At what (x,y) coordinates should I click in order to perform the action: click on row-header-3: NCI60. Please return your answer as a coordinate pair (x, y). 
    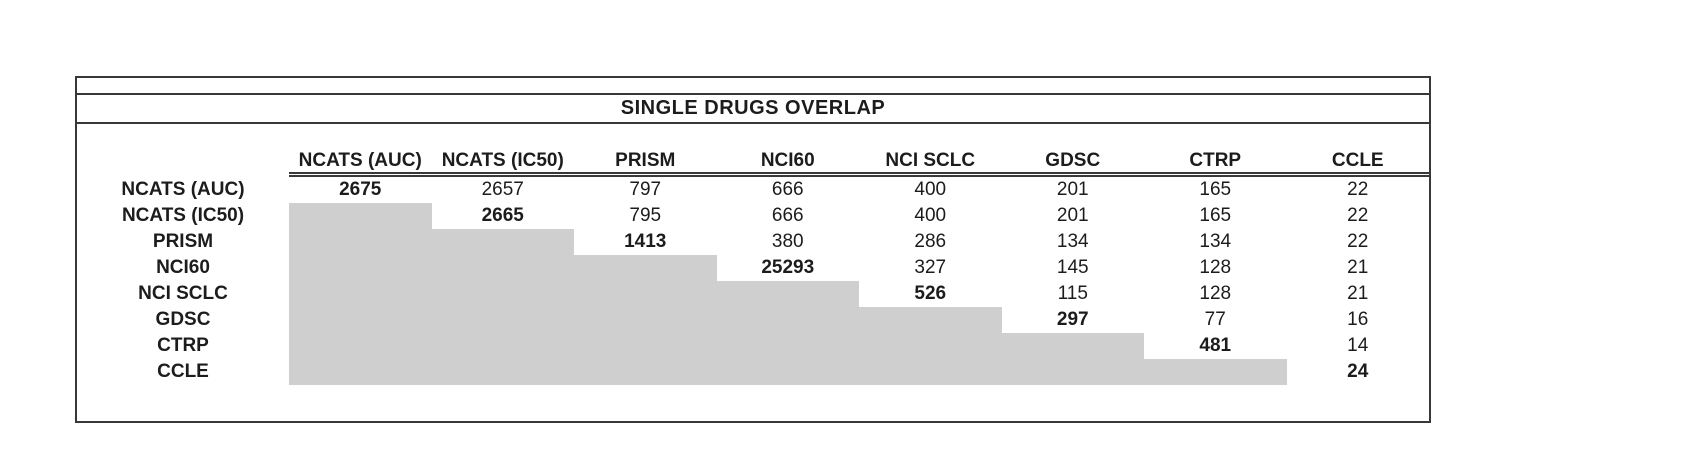
    Looking at the image, I should click on (183, 267).